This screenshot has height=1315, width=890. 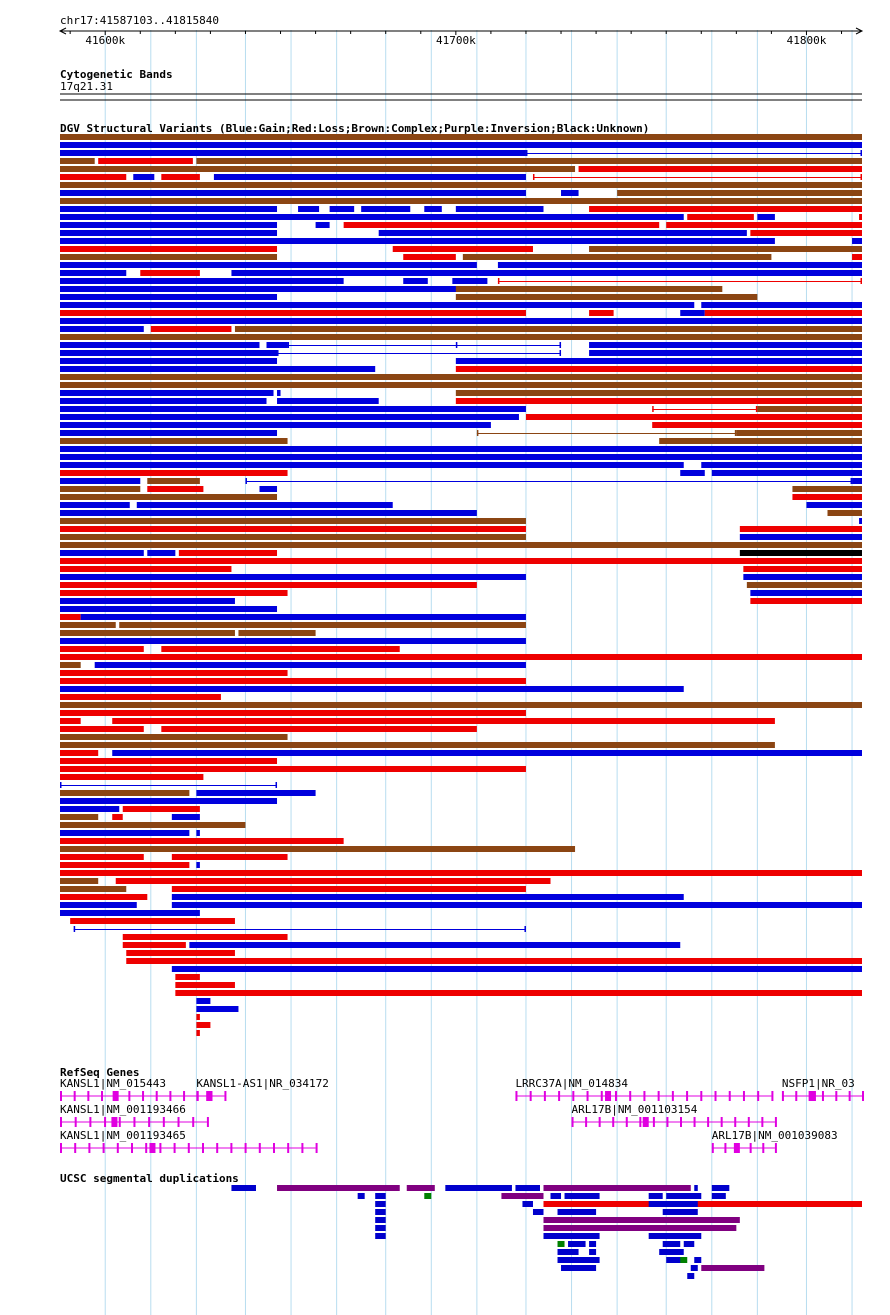 I want to click on gene-label: ARL17B|NM_001039083, so click(x=775, y=1135).